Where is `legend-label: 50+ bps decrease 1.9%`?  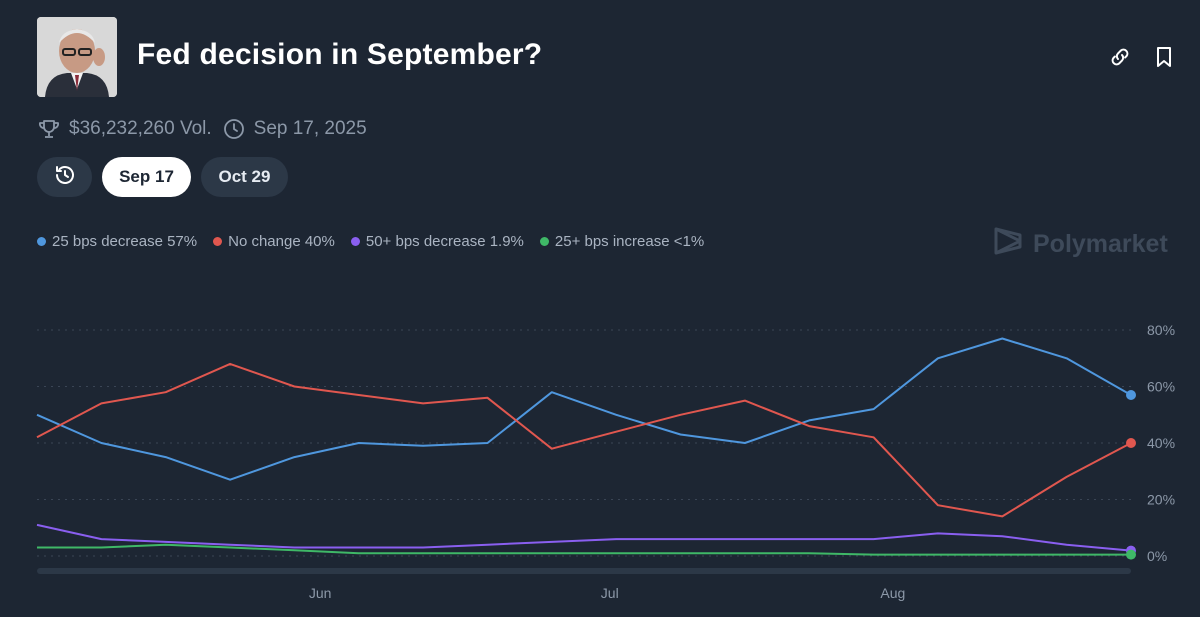
legend-label: 50+ bps decrease 1.9% is located at coordinates (444, 241).